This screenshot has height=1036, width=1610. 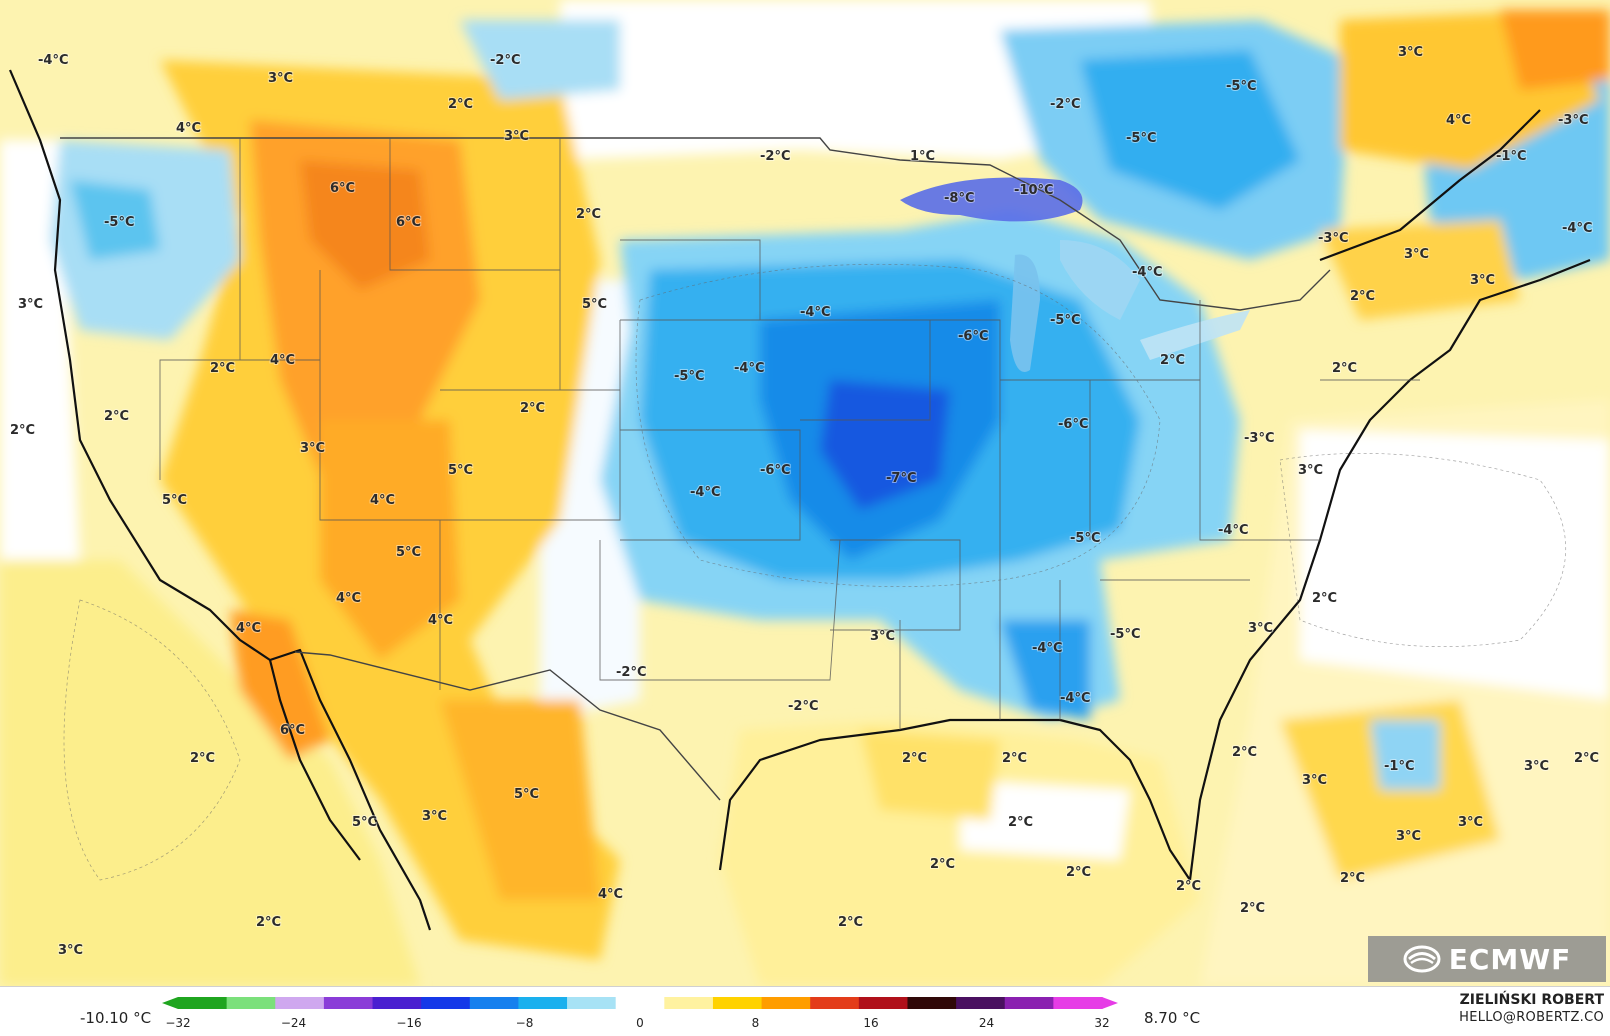 I want to click on pacific-ocean-region, so click(x=210, y=773).